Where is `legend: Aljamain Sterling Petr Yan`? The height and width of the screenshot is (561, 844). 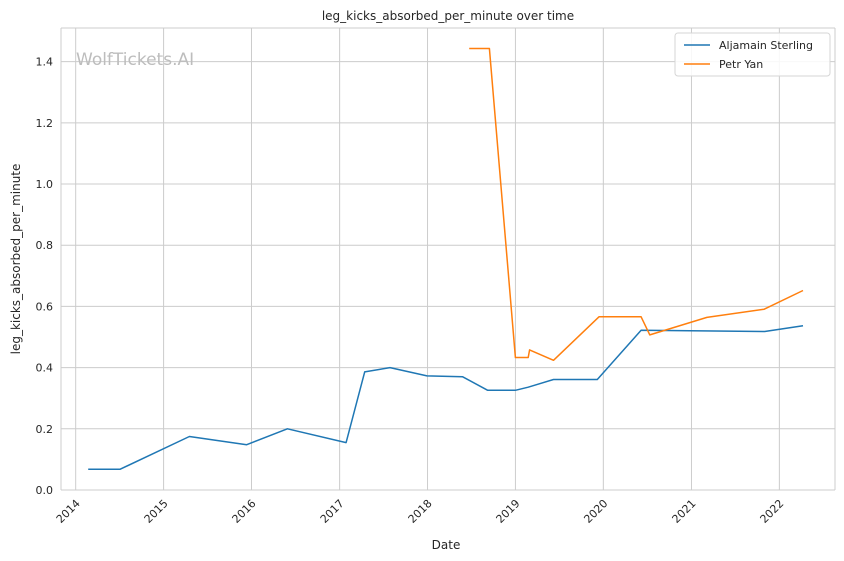
legend: Aljamain Sterling Petr Yan is located at coordinates (752, 54).